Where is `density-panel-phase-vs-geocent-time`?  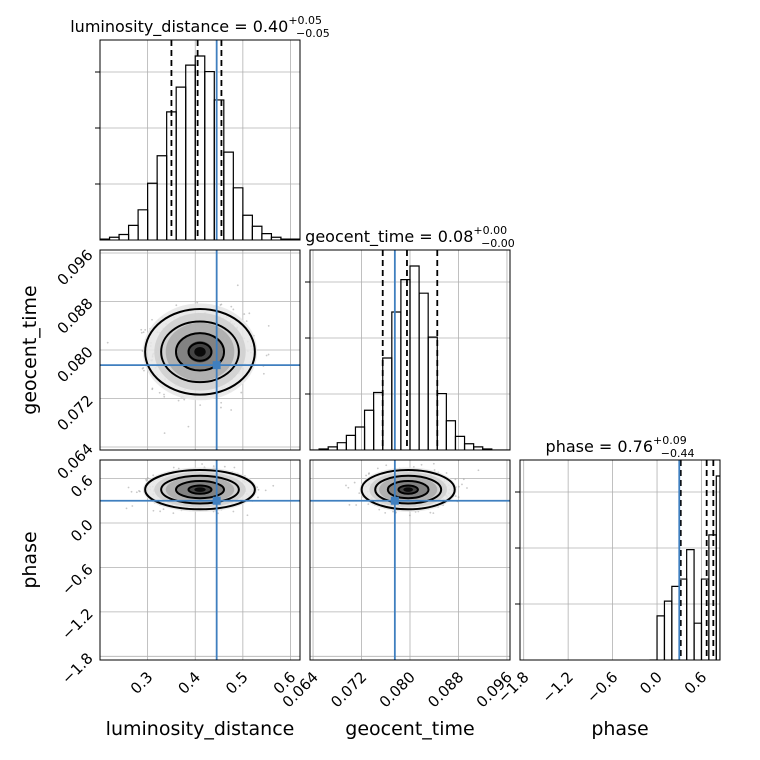
density-panel-phase-vs-geocent-time is located at coordinates (410, 560).